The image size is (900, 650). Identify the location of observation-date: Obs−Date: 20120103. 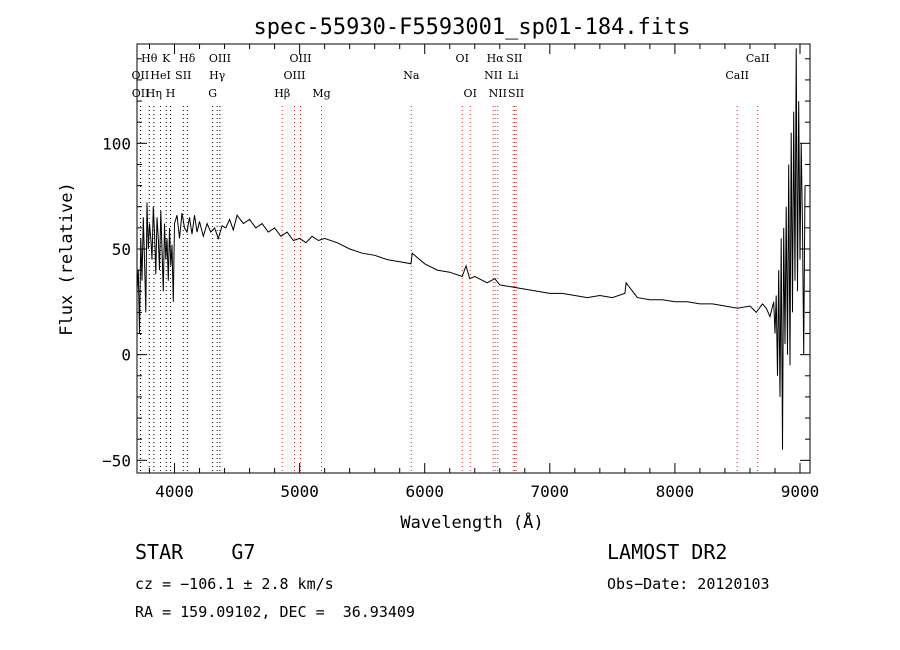
(688, 584).